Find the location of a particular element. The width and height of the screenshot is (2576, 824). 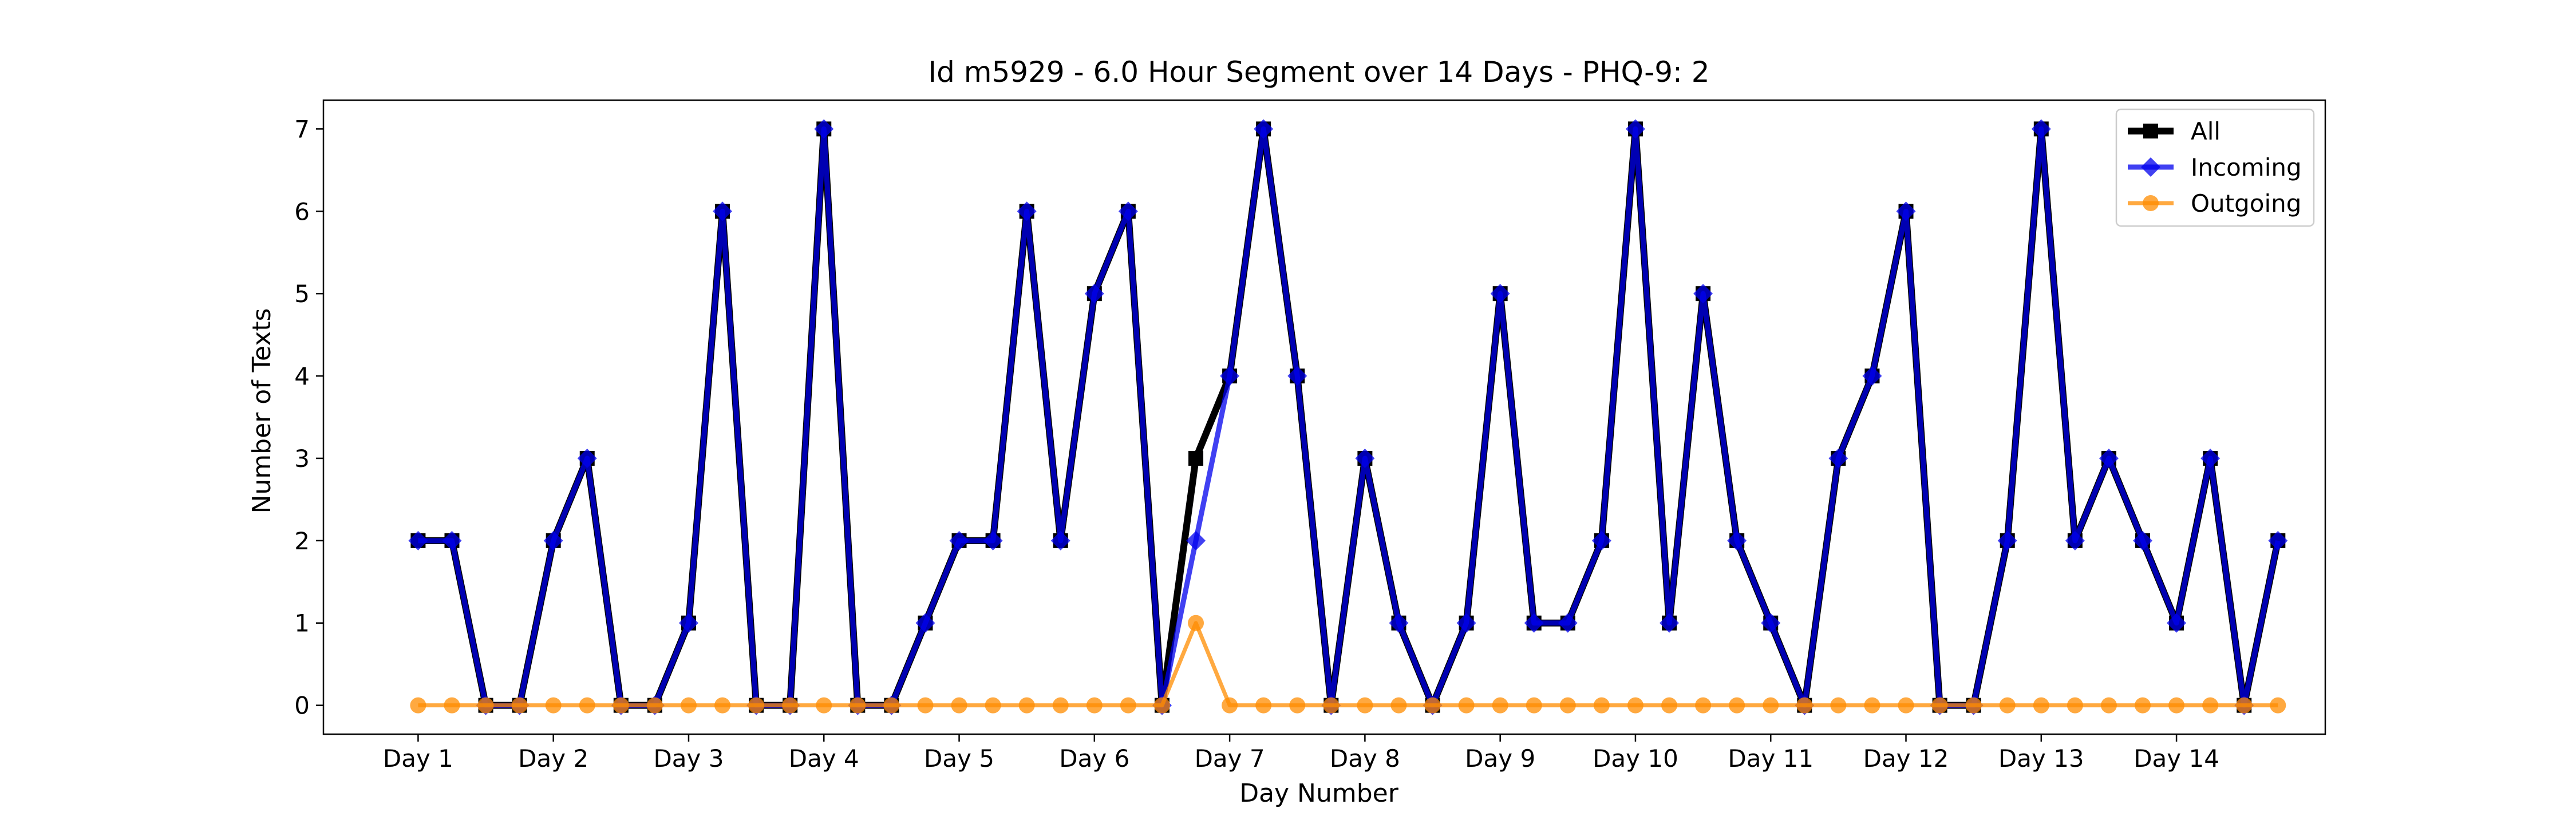

y-tick-label: 2 is located at coordinates (302, 541).